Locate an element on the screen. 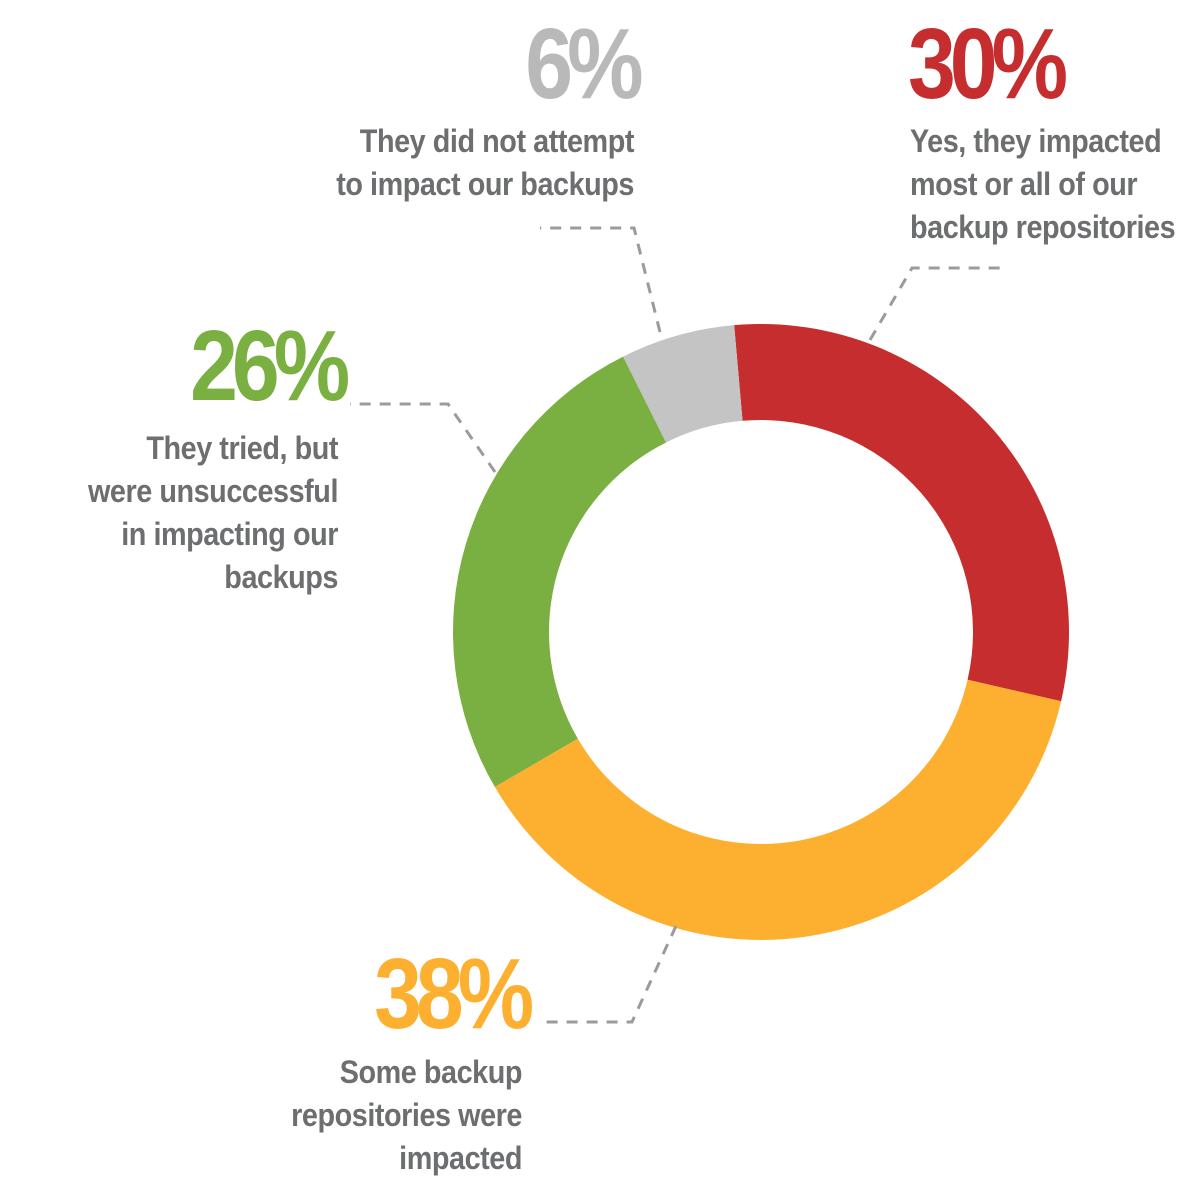  slice-percent-30: 30% is located at coordinates (988, 64).